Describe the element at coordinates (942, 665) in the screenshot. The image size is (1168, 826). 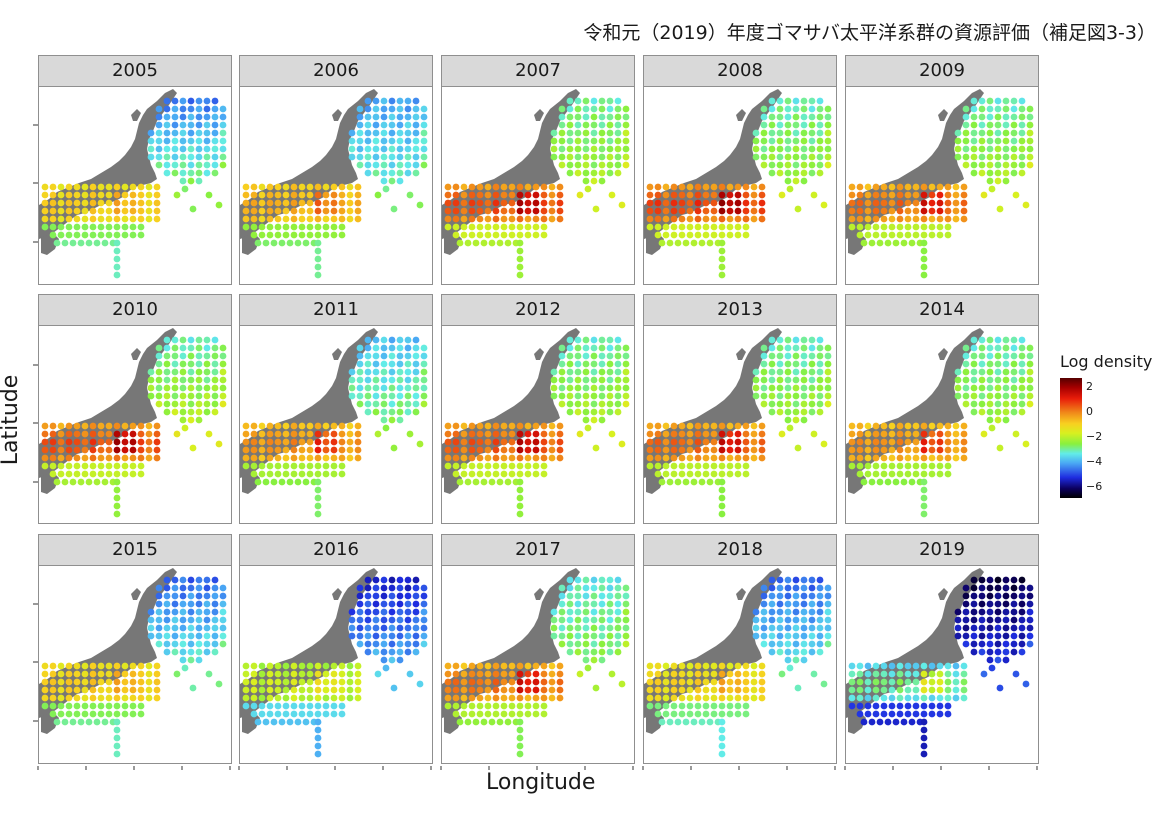
I see `map-plot` at that location.